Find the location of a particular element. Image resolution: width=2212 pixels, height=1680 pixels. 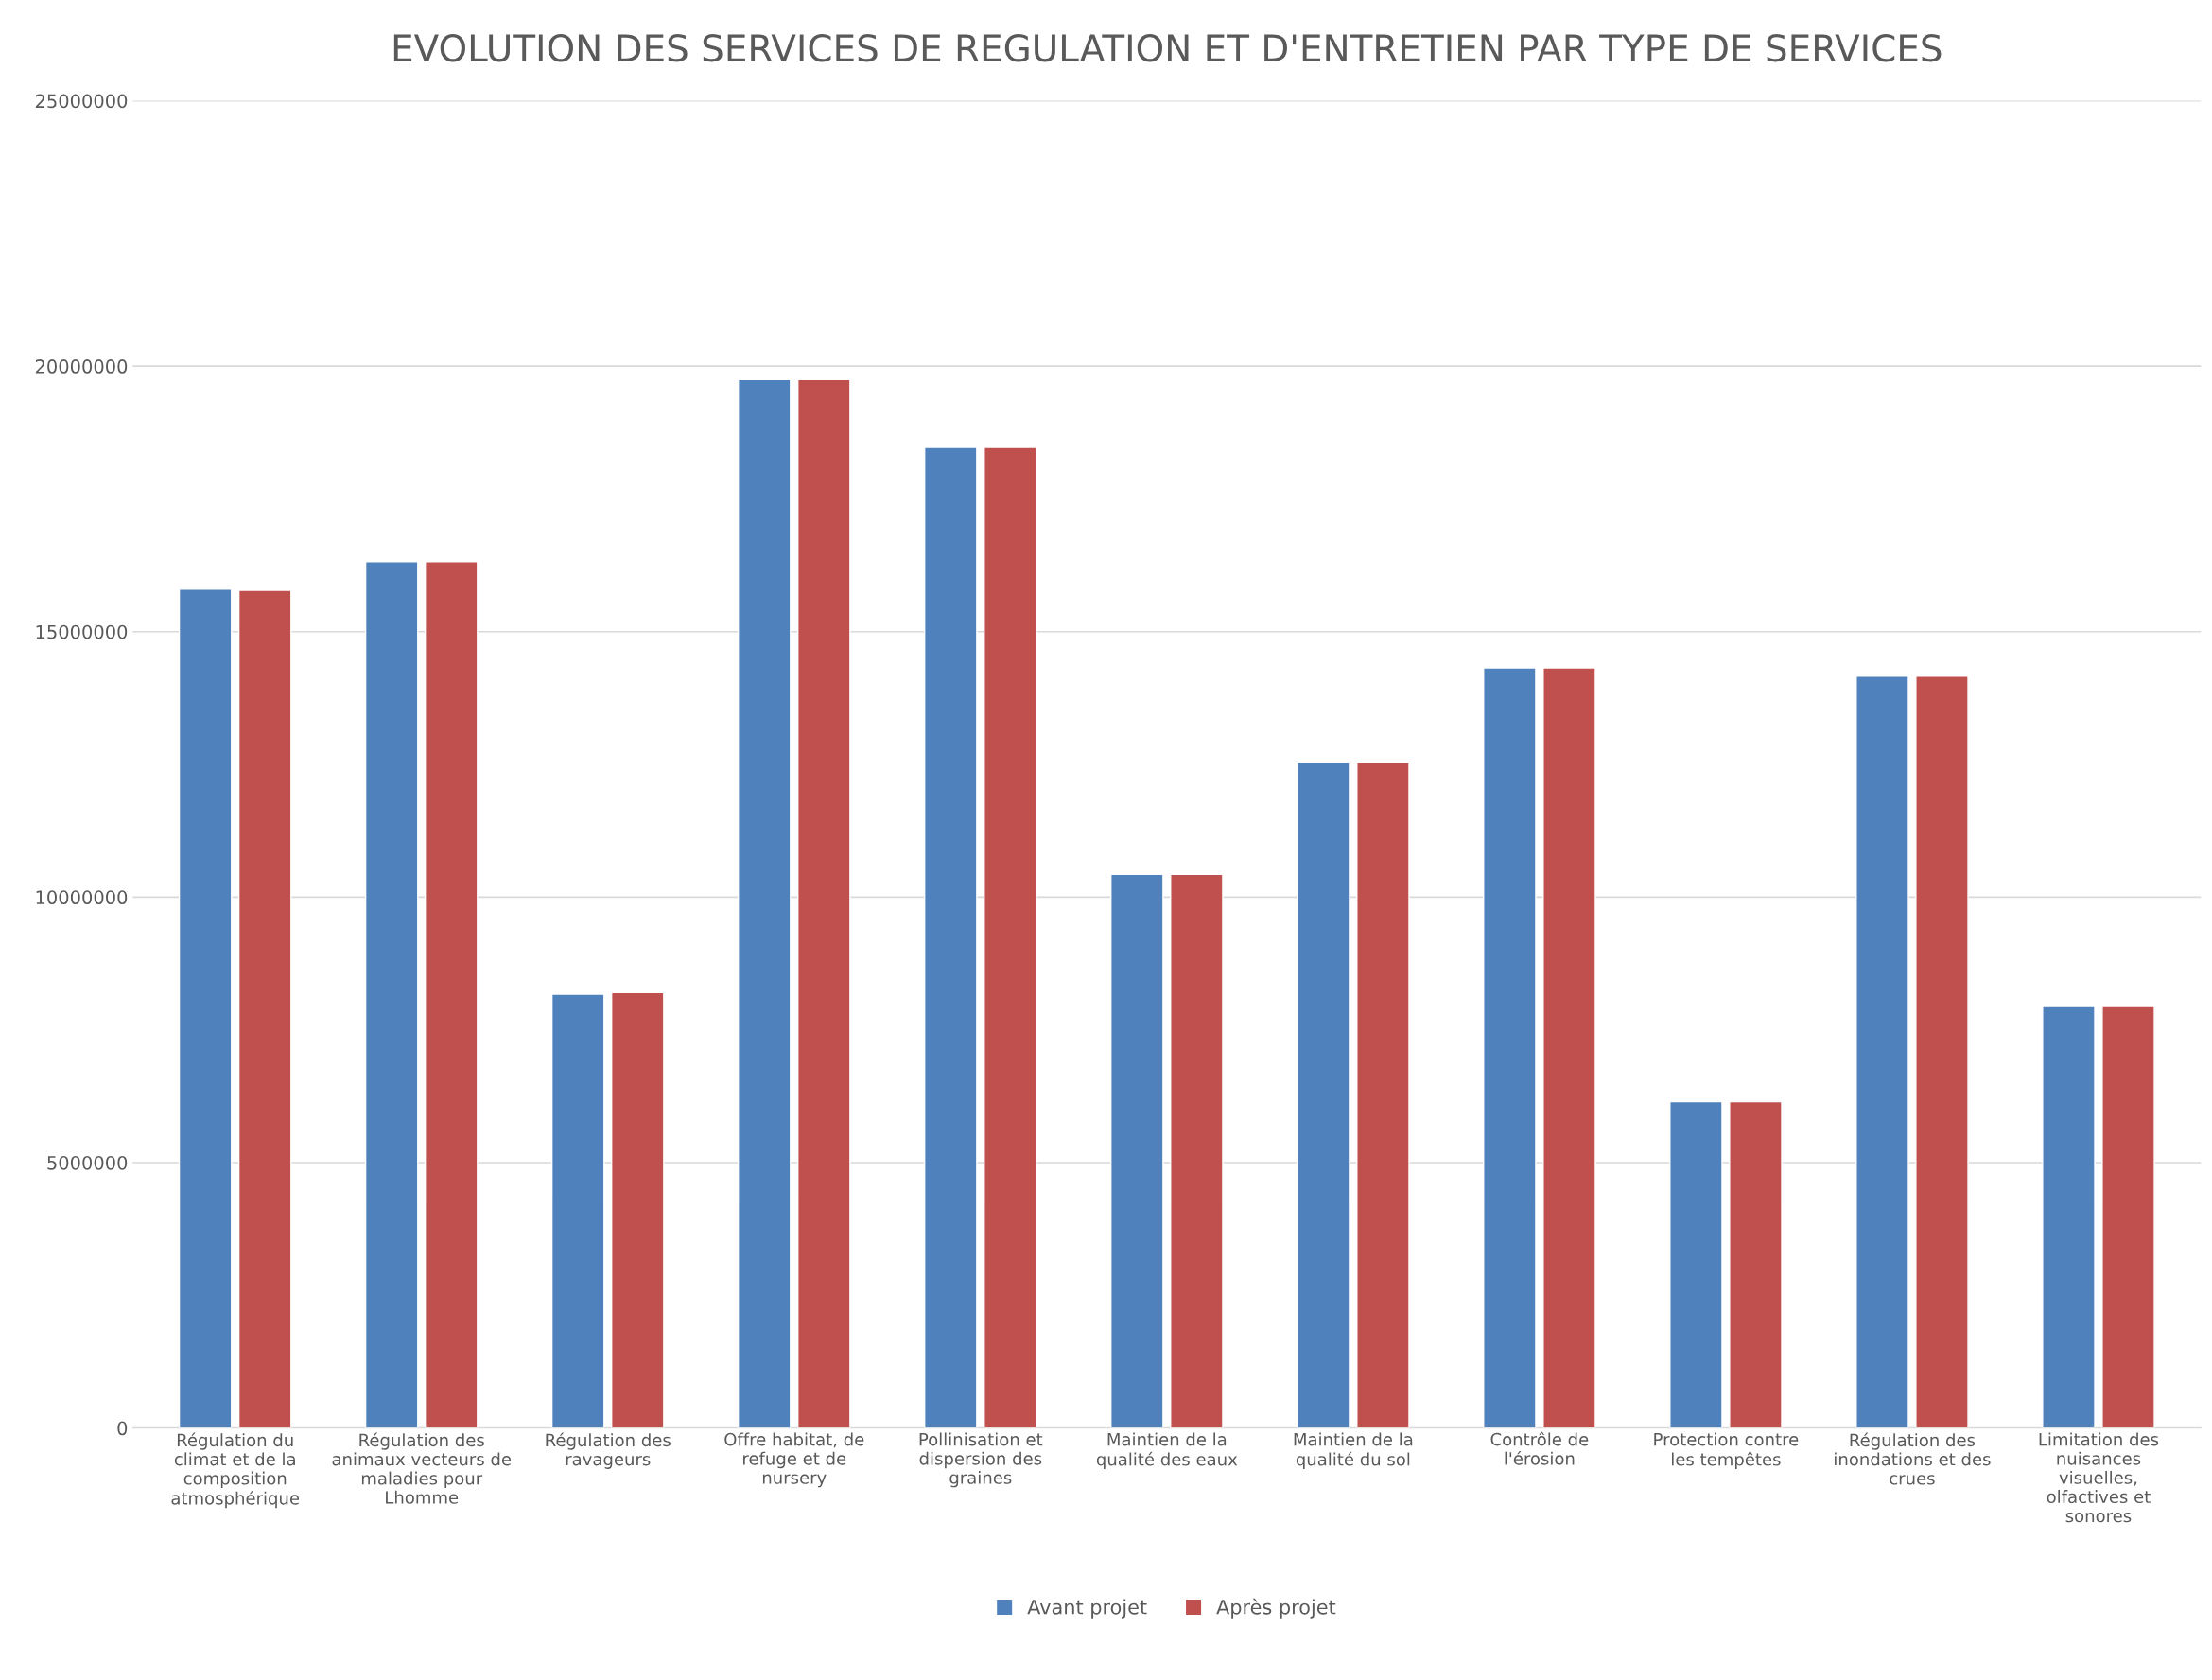

x-tick-label: Pollinisation et dispersion des graines is located at coordinates (981, 1460).